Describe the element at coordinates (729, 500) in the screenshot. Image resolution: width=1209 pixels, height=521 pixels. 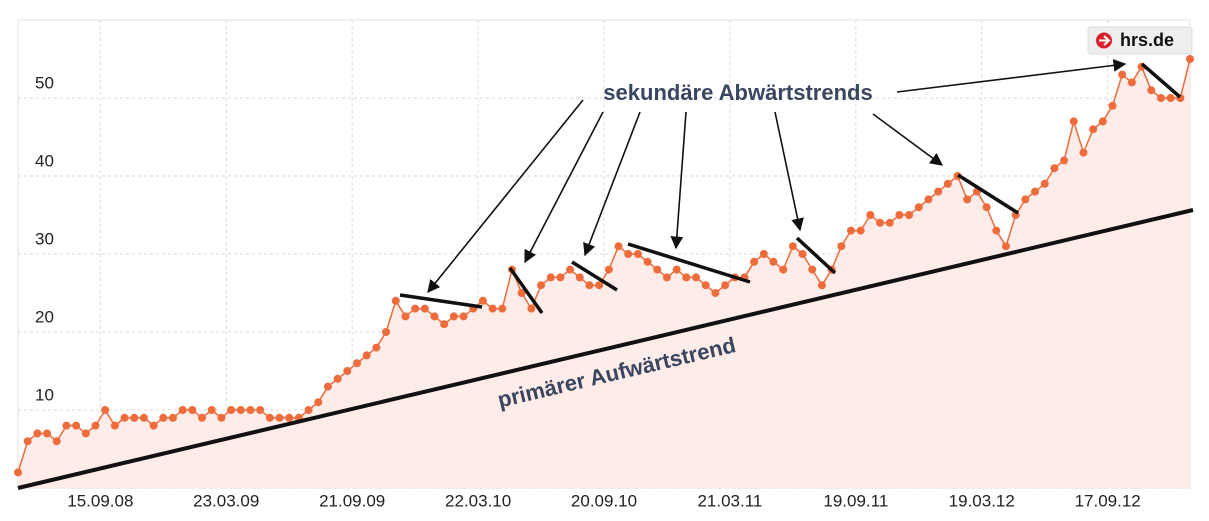
I see `x-tick-label: 21.03.11` at that location.